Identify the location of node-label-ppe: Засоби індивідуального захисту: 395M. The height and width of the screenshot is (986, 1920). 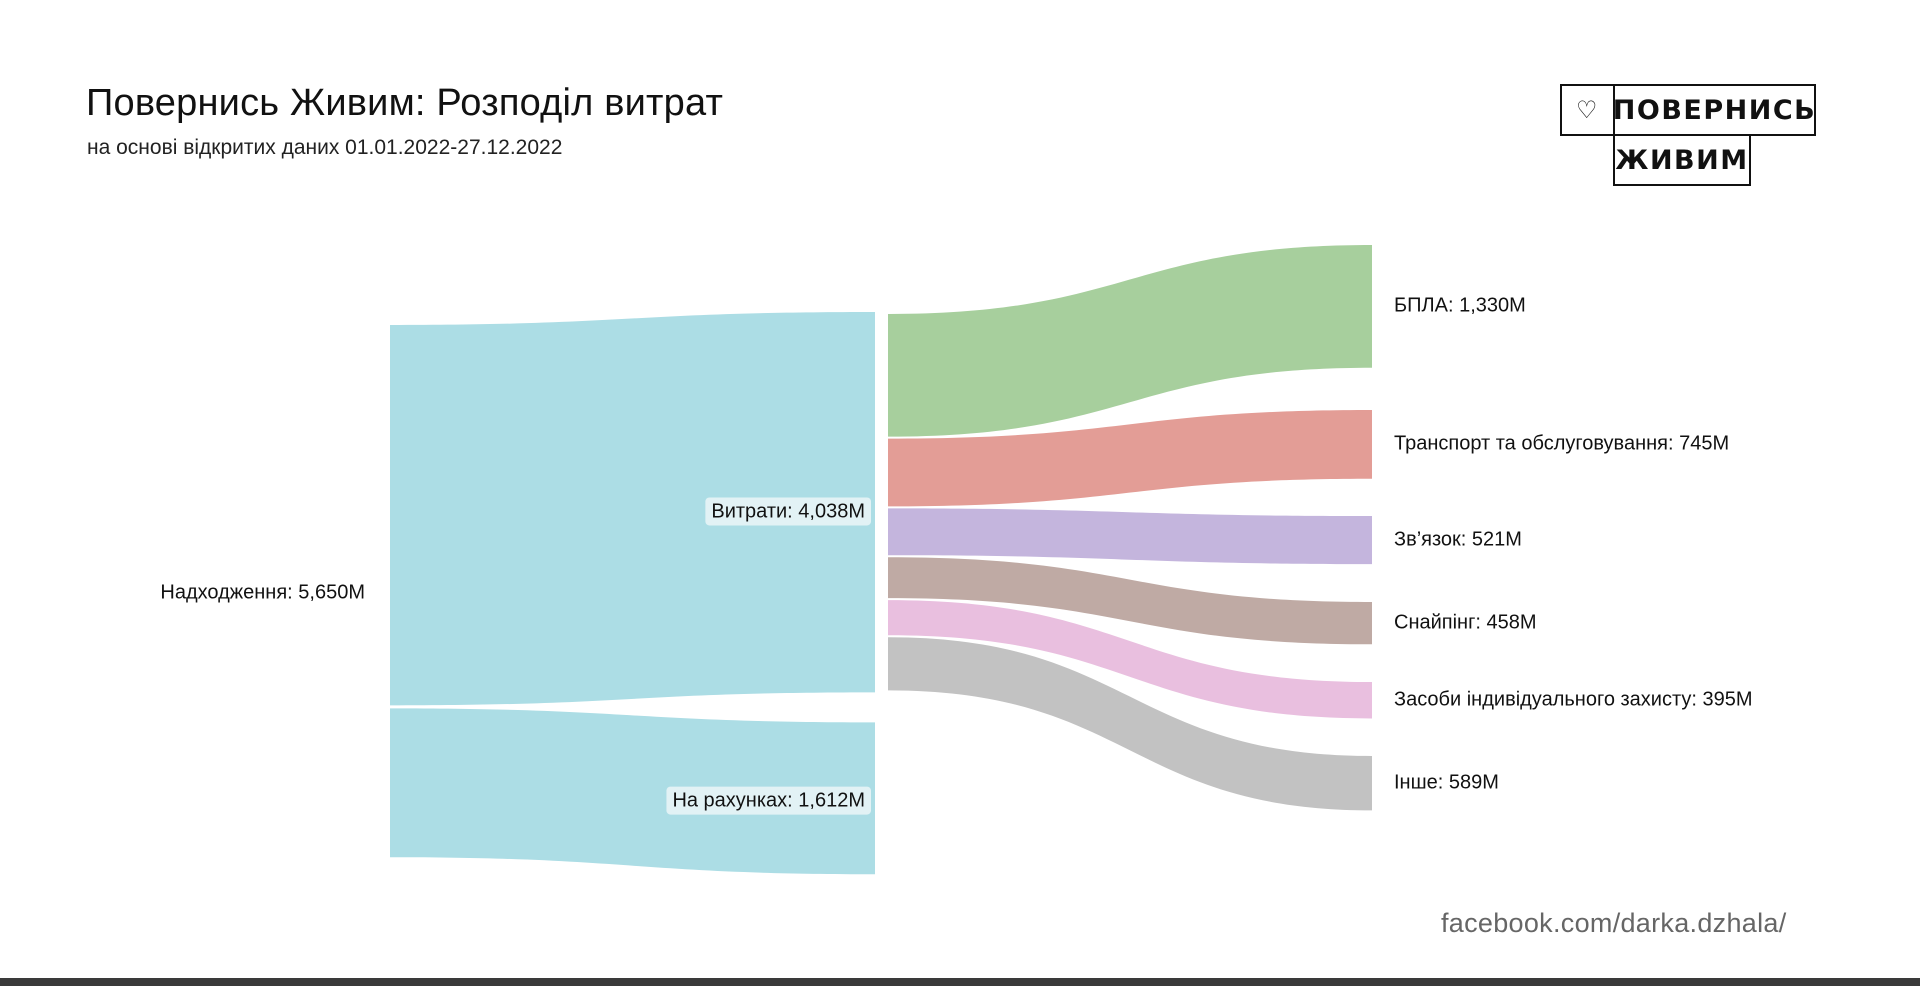
(1573, 700).